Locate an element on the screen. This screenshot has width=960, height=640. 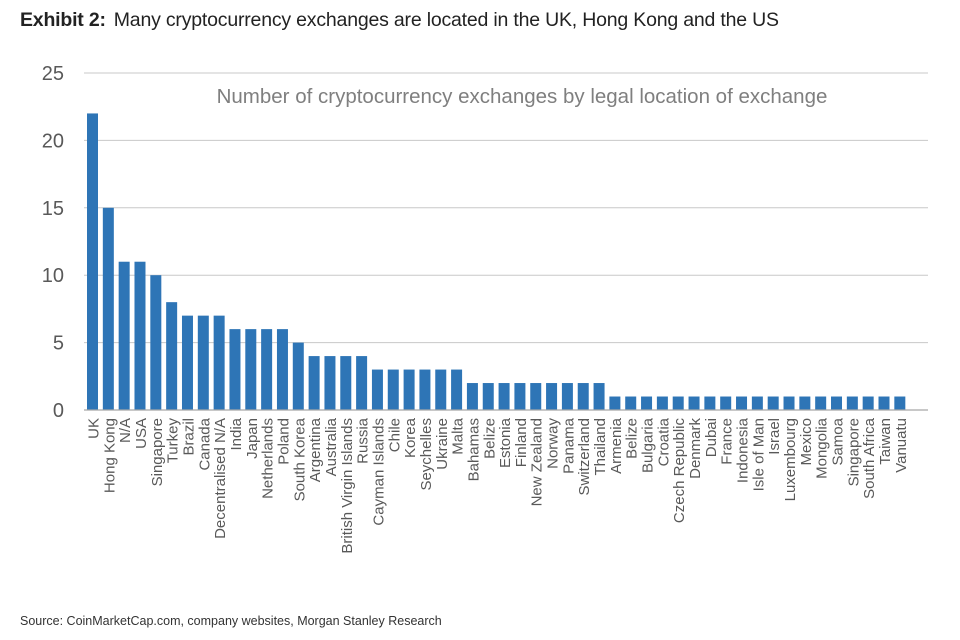
x-tick-label: Dubai is located at coordinates (711, 437).